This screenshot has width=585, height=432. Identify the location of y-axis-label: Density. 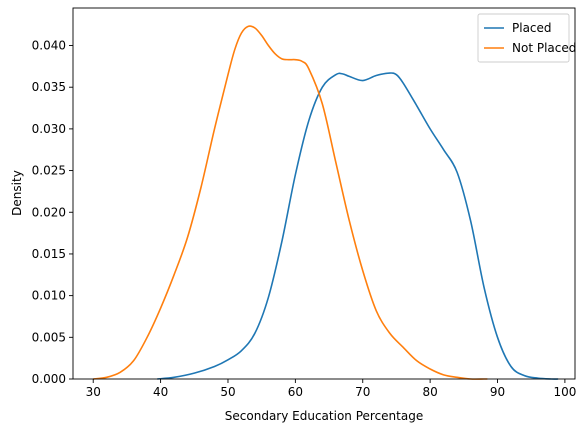
(17, 193).